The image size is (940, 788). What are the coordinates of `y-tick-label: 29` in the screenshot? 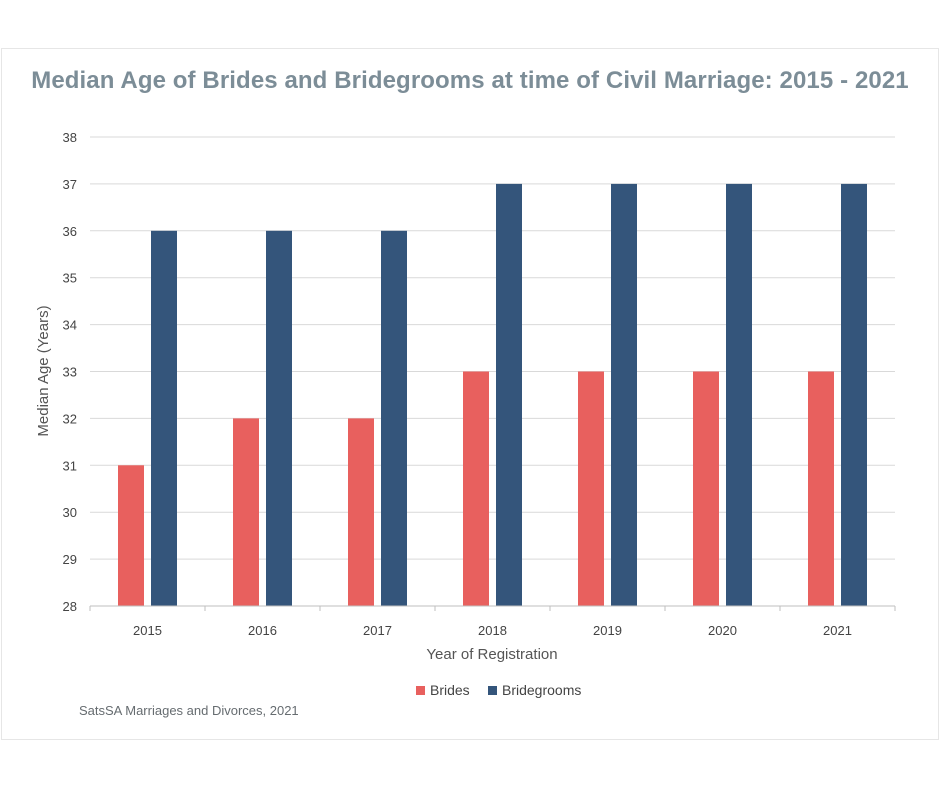 It's located at (70, 559).